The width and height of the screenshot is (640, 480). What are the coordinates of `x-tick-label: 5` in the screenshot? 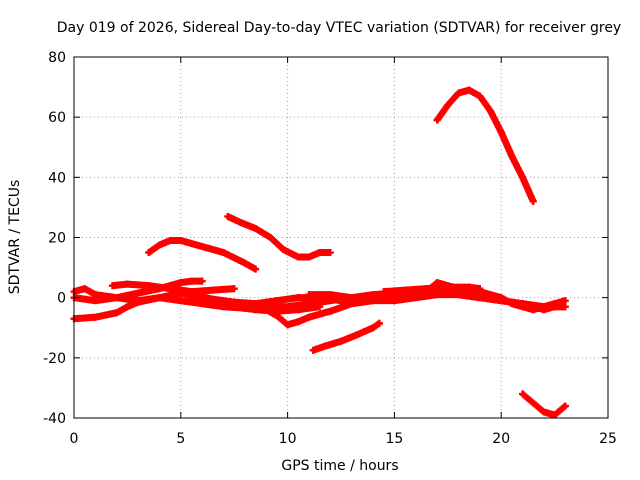 It's located at (180, 439).